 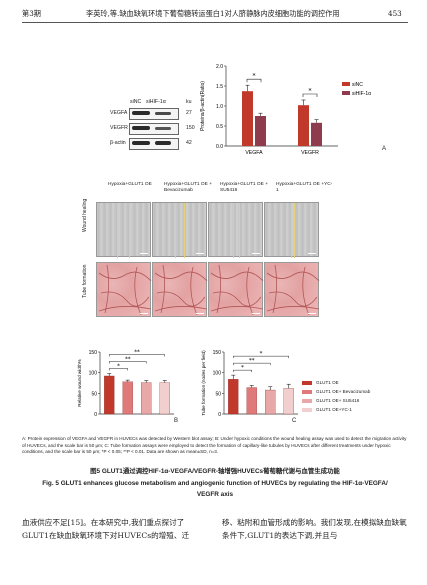 What do you see at coordinates (217, 374) in the screenshot?
I see `y-tick-label: 100` at bounding box center [217, 374].